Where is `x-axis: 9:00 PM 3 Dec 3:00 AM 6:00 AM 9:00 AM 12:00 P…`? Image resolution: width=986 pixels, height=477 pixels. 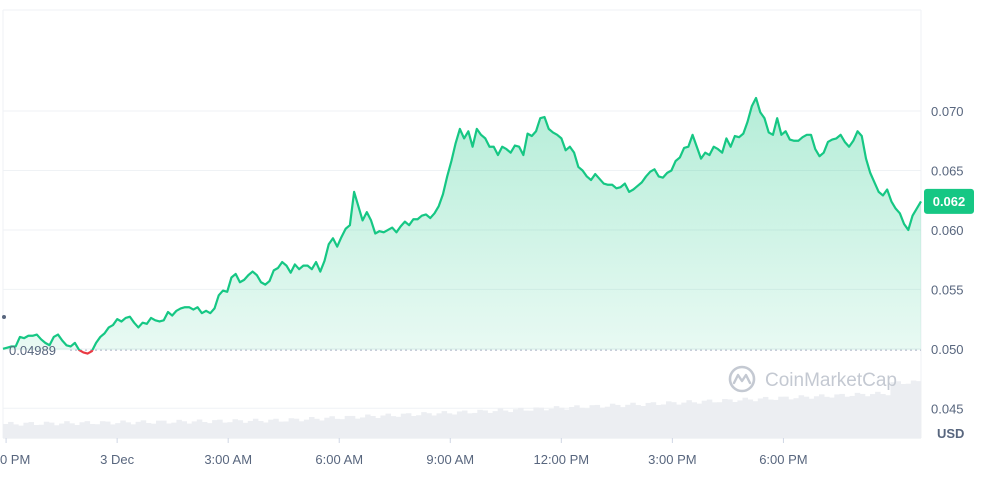 x-axis: 9:00 PM 3 Dec 3:00 AM 6:00 AM 9:00 AM 12:00 P… is located at coordinates (404, 452).